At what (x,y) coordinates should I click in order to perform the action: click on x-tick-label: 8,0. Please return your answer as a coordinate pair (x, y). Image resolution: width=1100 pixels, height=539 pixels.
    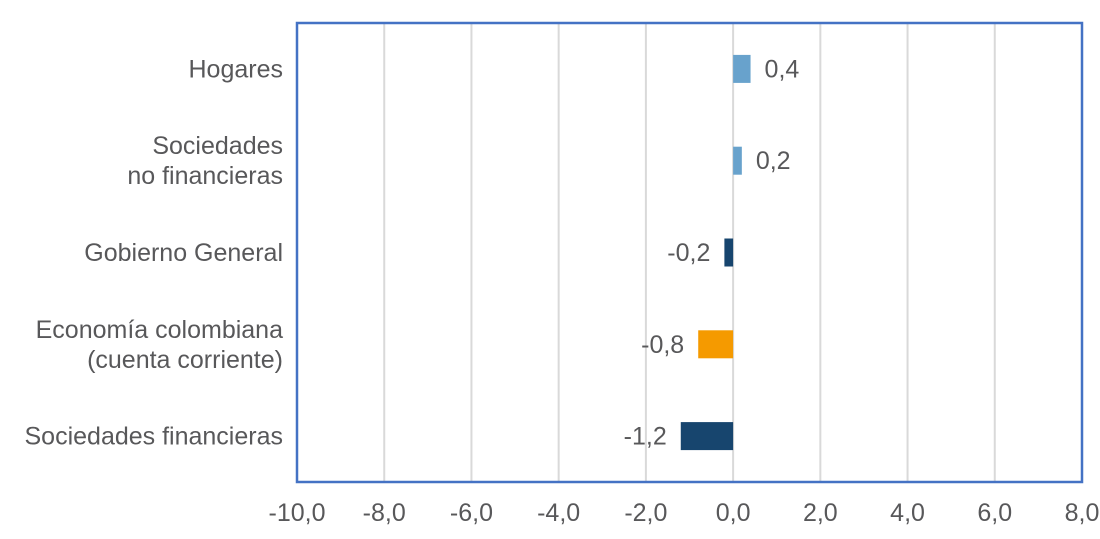
    Looking at the image, I should click on (1082, 513).